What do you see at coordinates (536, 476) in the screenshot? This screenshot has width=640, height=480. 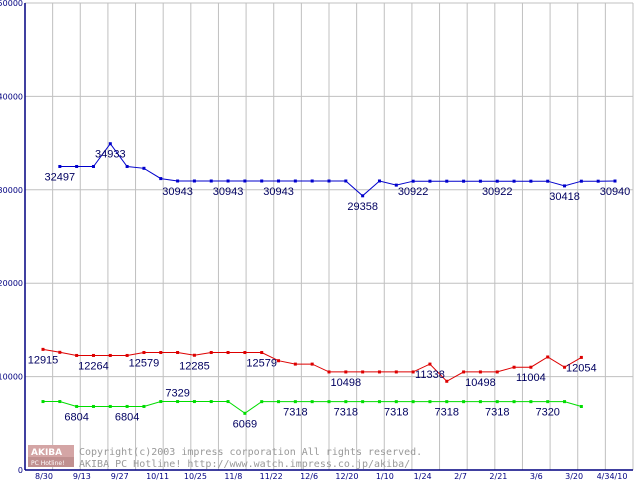 I see `x-tick-label: 3/6` at bounding box center [536, 476].